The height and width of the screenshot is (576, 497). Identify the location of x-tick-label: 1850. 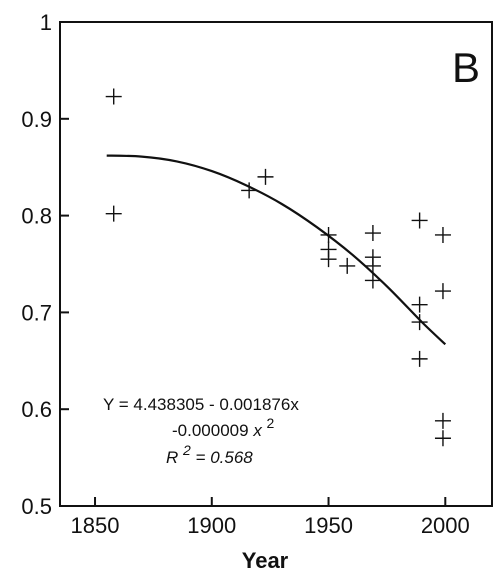
(95, 525).